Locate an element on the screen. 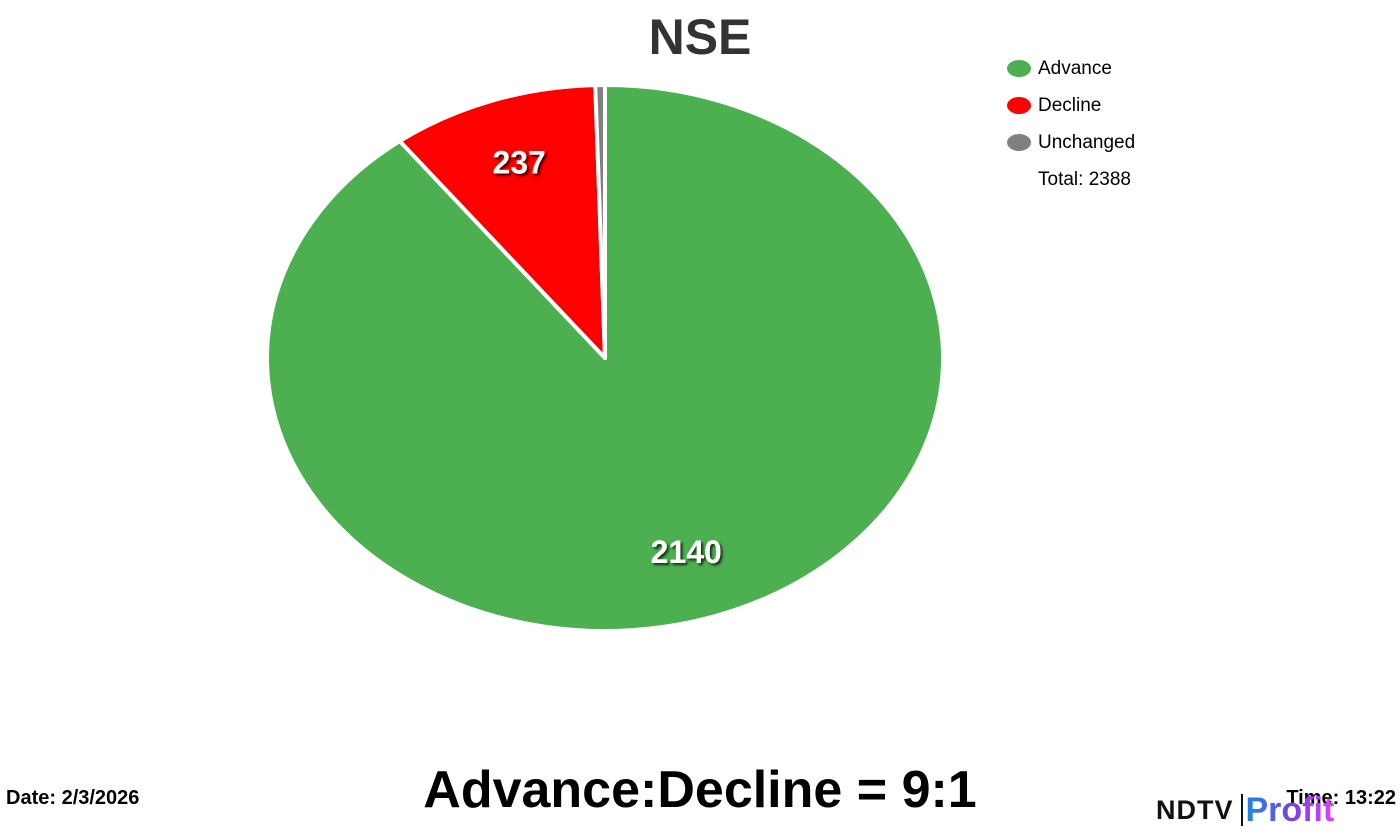 Image resolution: width=1400 pixels, height=840 pixels. legend-item-decline: Decline is located at coordinates (1071, 105).